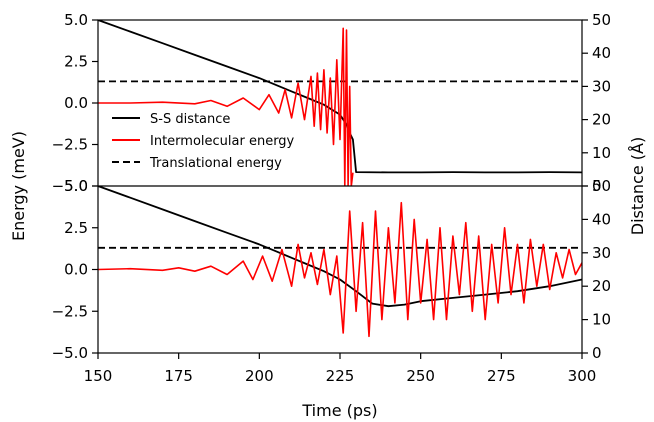 The image size is (654, 422). Describe the element at coordinates (601, 20) in the screenshot. I see `top-distance-tick-label: 50` at that location.